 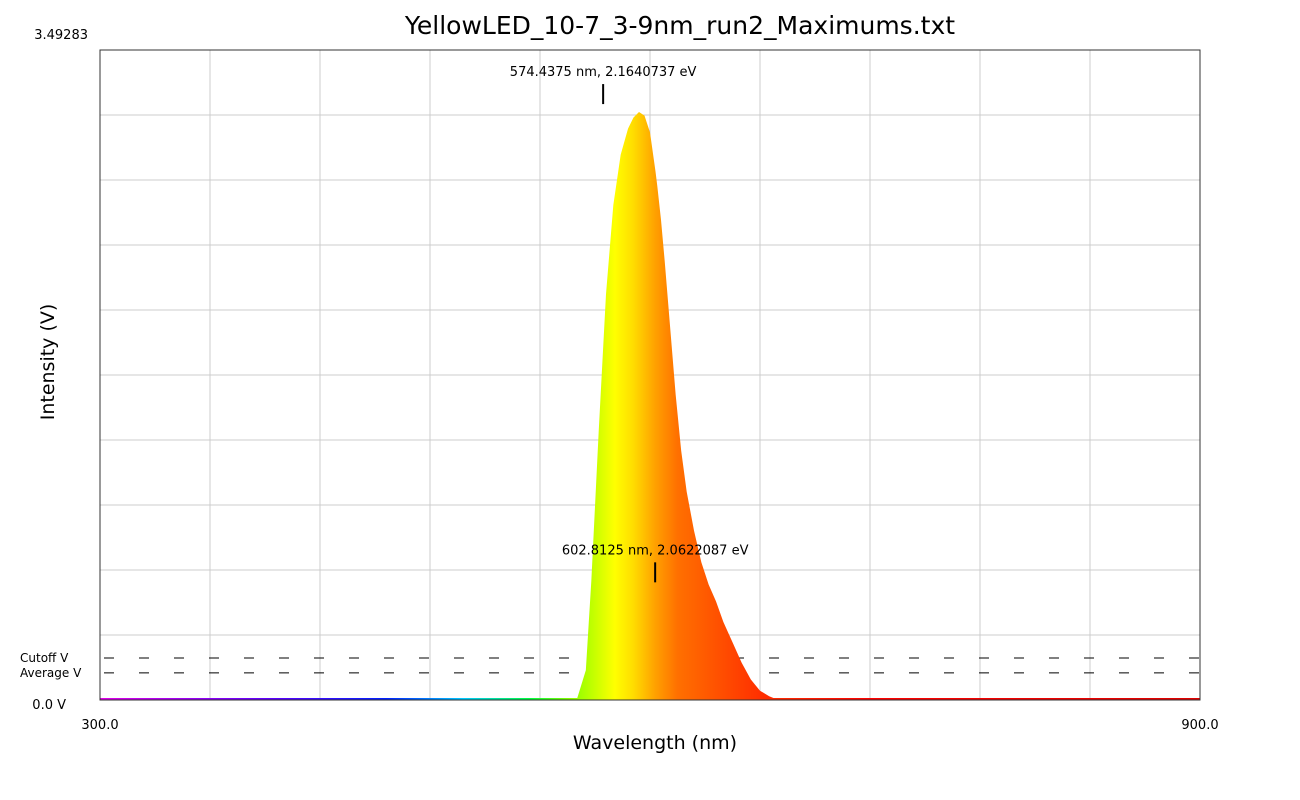 I want to click on reference-line-label: Cutoff V, so click(x=44, y=658).